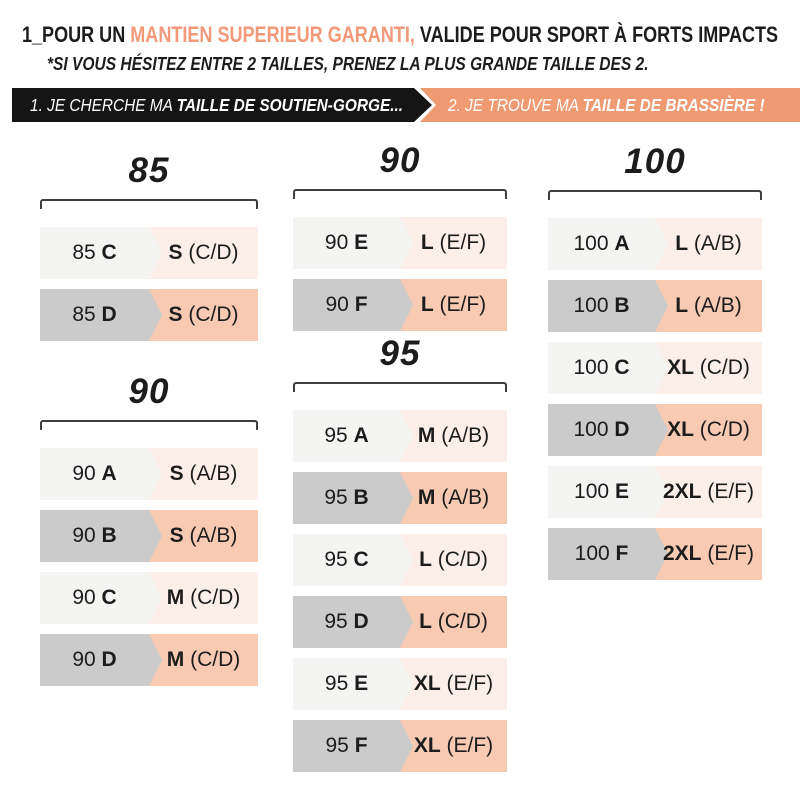  I want to click on band-size-title: 95, so click(400, 353).